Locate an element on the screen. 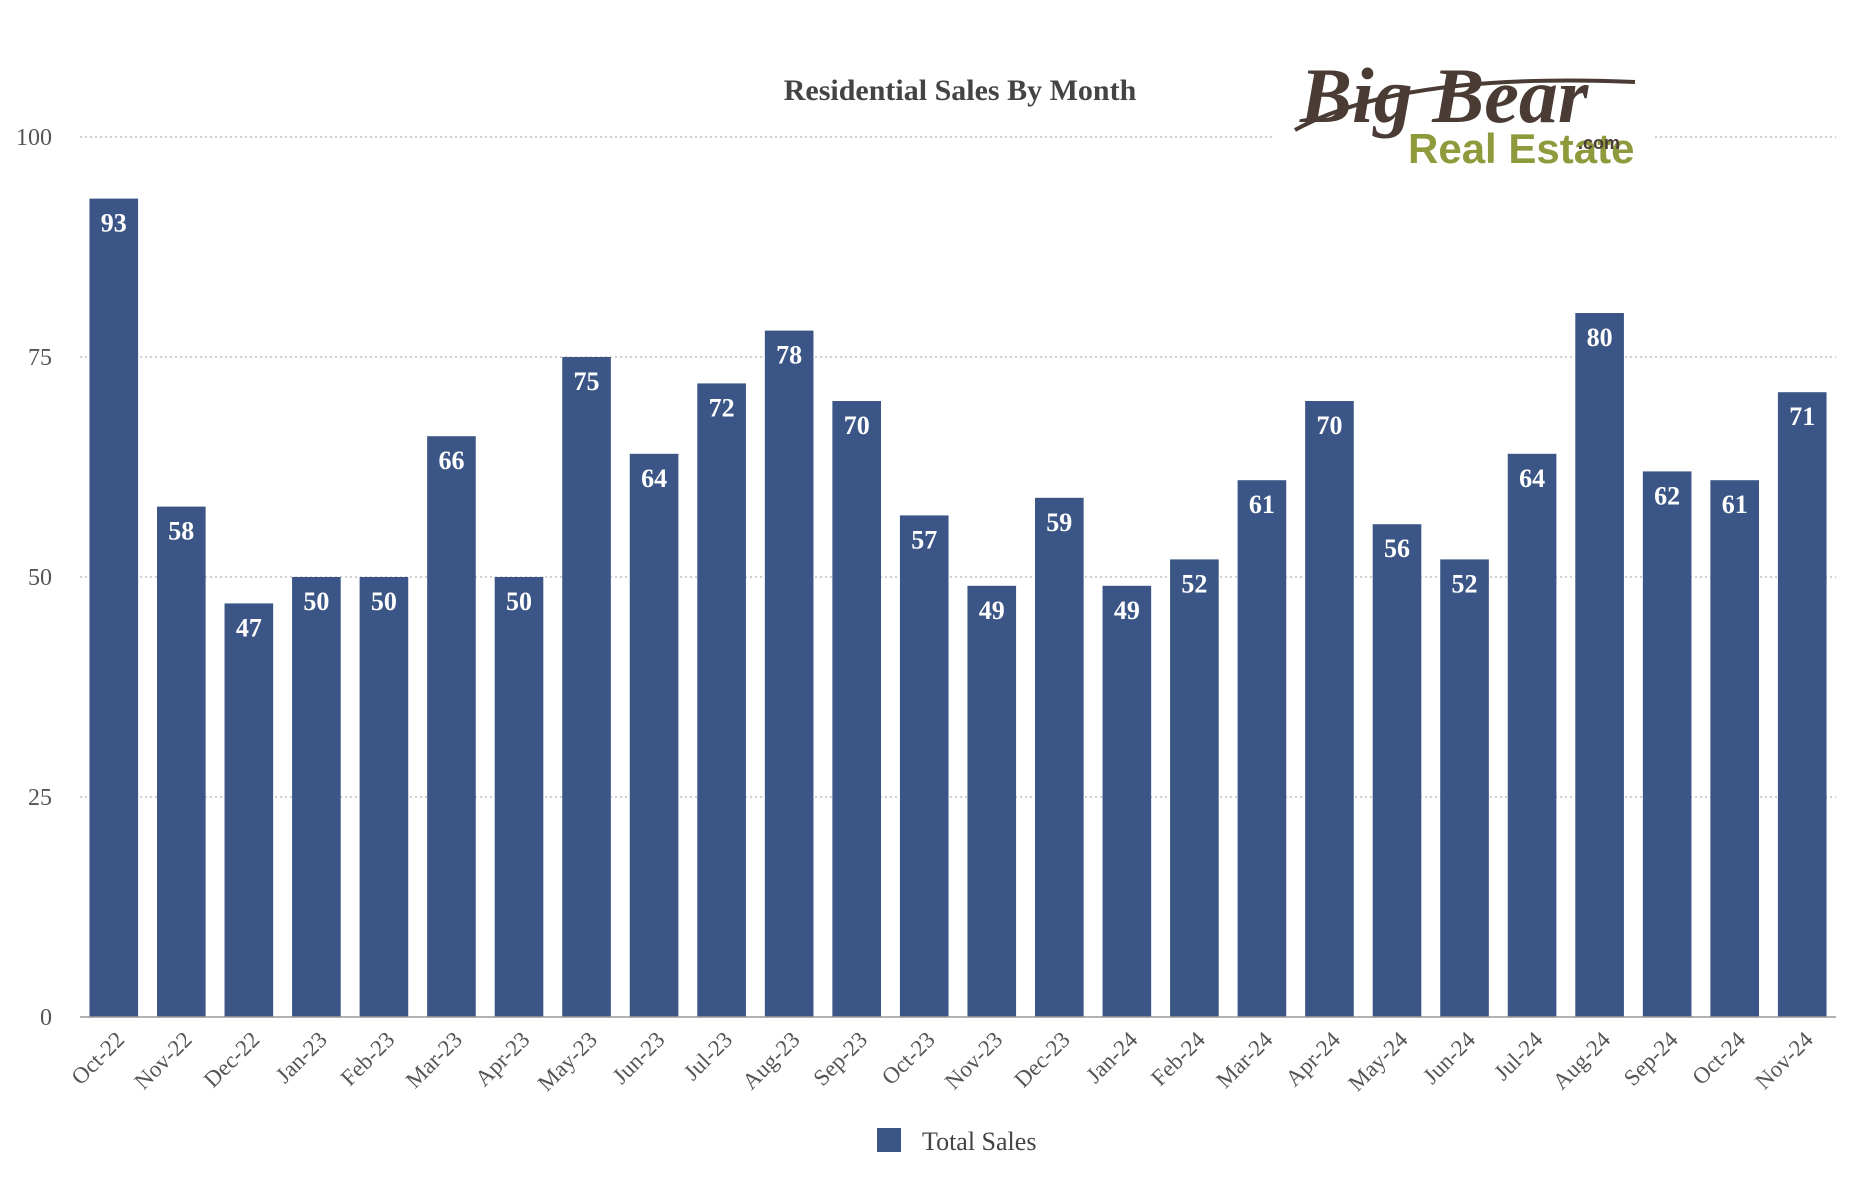  bar-data-label: 62 is located at coordinates (1667, 495).